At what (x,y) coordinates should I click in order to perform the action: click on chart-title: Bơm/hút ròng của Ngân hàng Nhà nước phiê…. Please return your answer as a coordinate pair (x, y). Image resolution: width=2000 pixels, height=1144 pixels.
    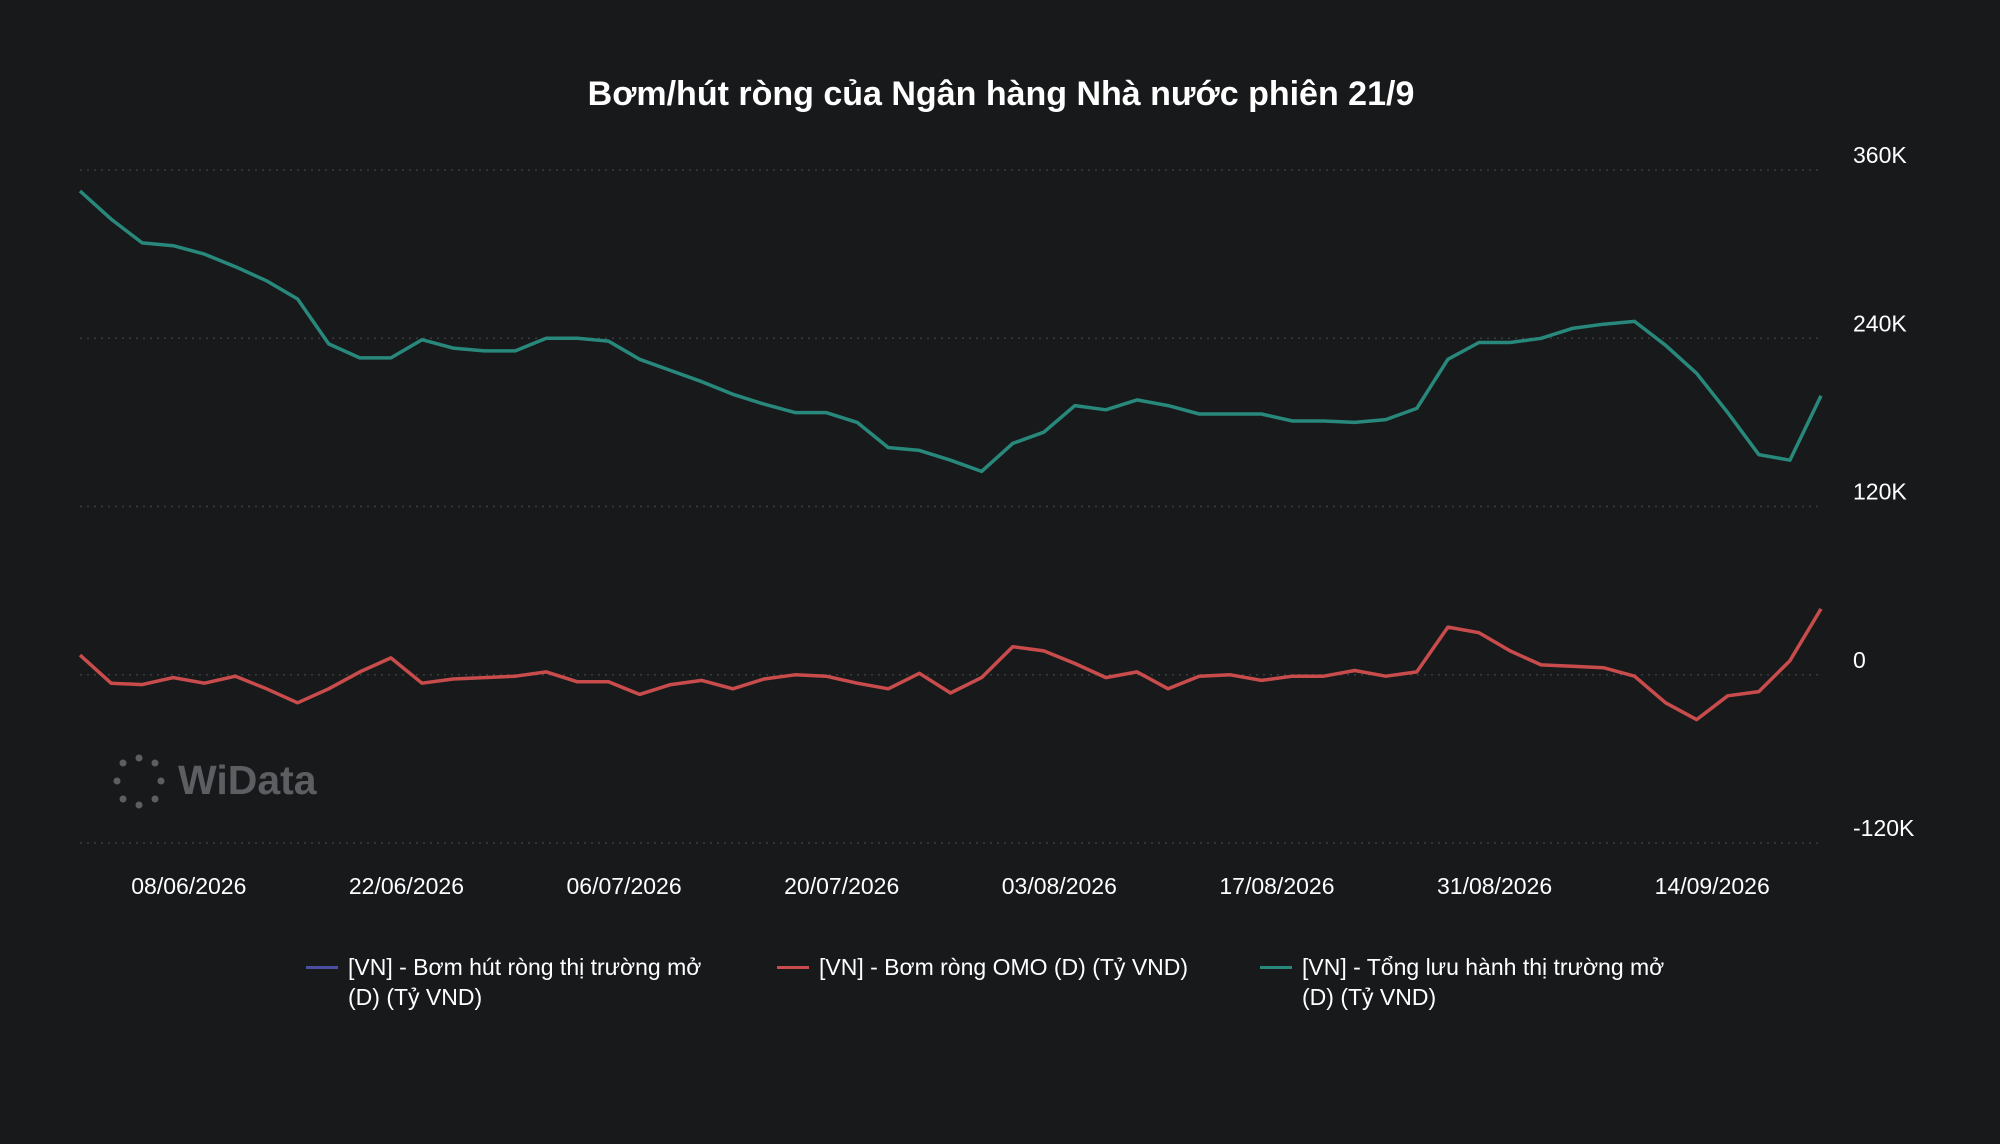
    Looking at the image, I should click on (1001, 94).